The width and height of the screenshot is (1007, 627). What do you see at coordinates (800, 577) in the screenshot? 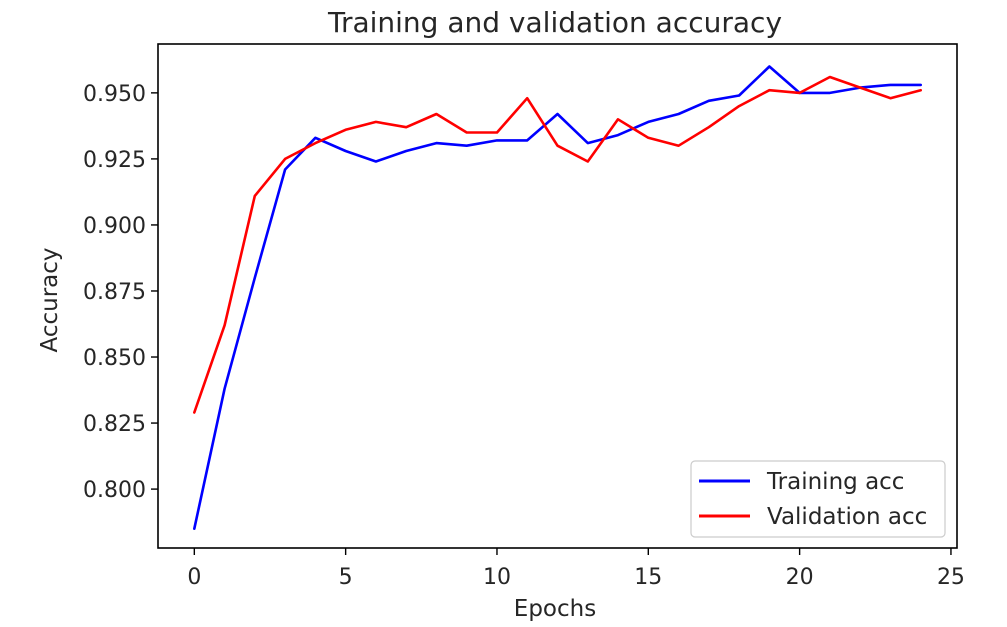
I see `x-tick-label: 20` at bounding box center [800, 577].